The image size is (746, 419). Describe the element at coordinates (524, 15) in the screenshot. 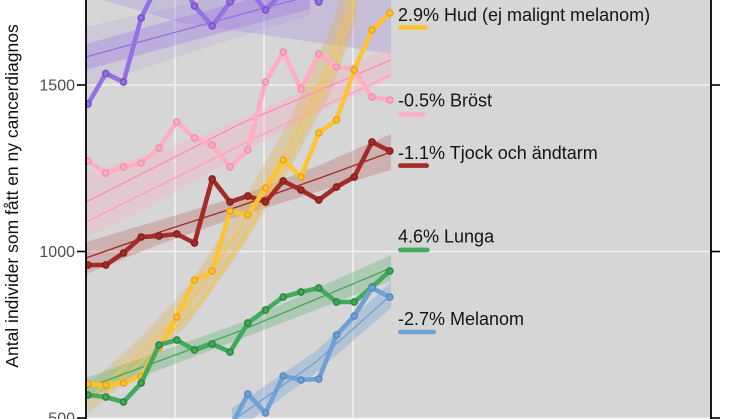

I see `svg-text: 2.9% Hud (ej malignt melanom)` at that location.